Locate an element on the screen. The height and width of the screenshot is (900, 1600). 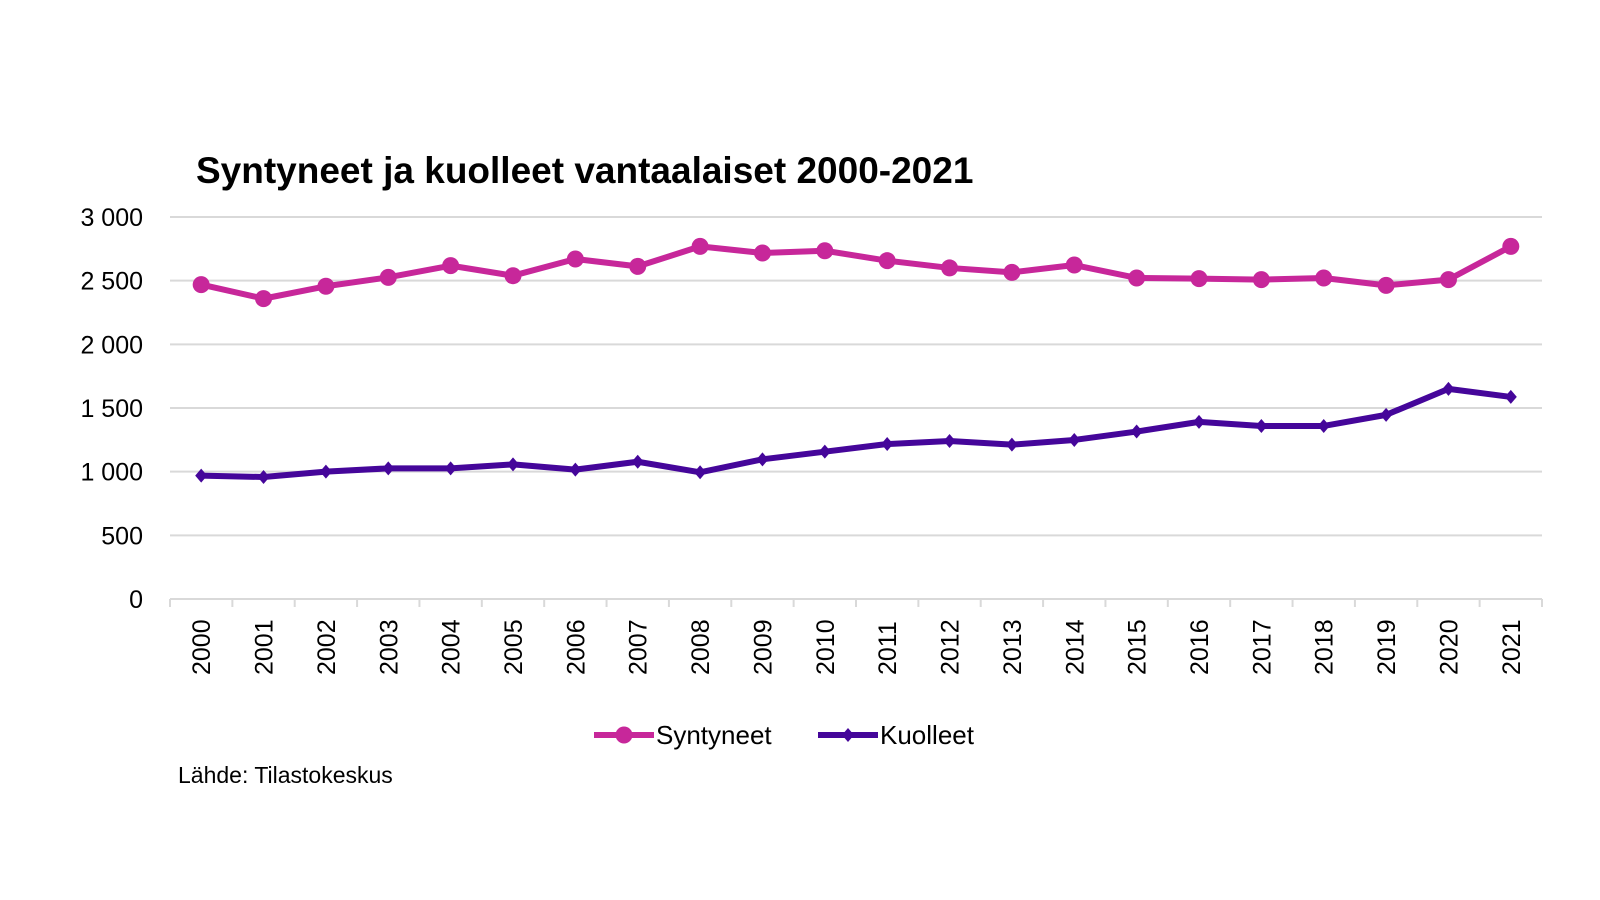
x-tick-label: 2011 is located at coordinates (888, 648).